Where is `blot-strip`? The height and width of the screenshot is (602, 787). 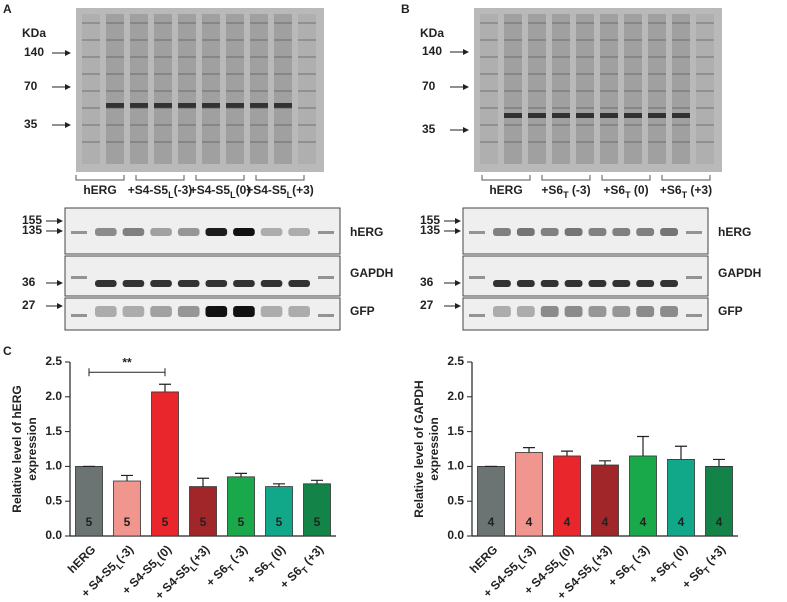 blot-strip is located at coordinates (585, 276).